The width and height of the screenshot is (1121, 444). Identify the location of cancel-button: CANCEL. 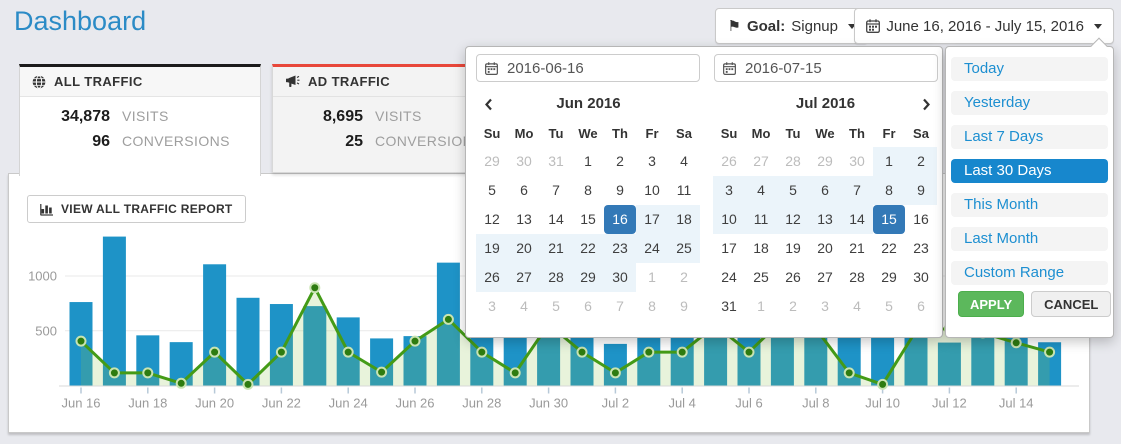
(1071, 304).